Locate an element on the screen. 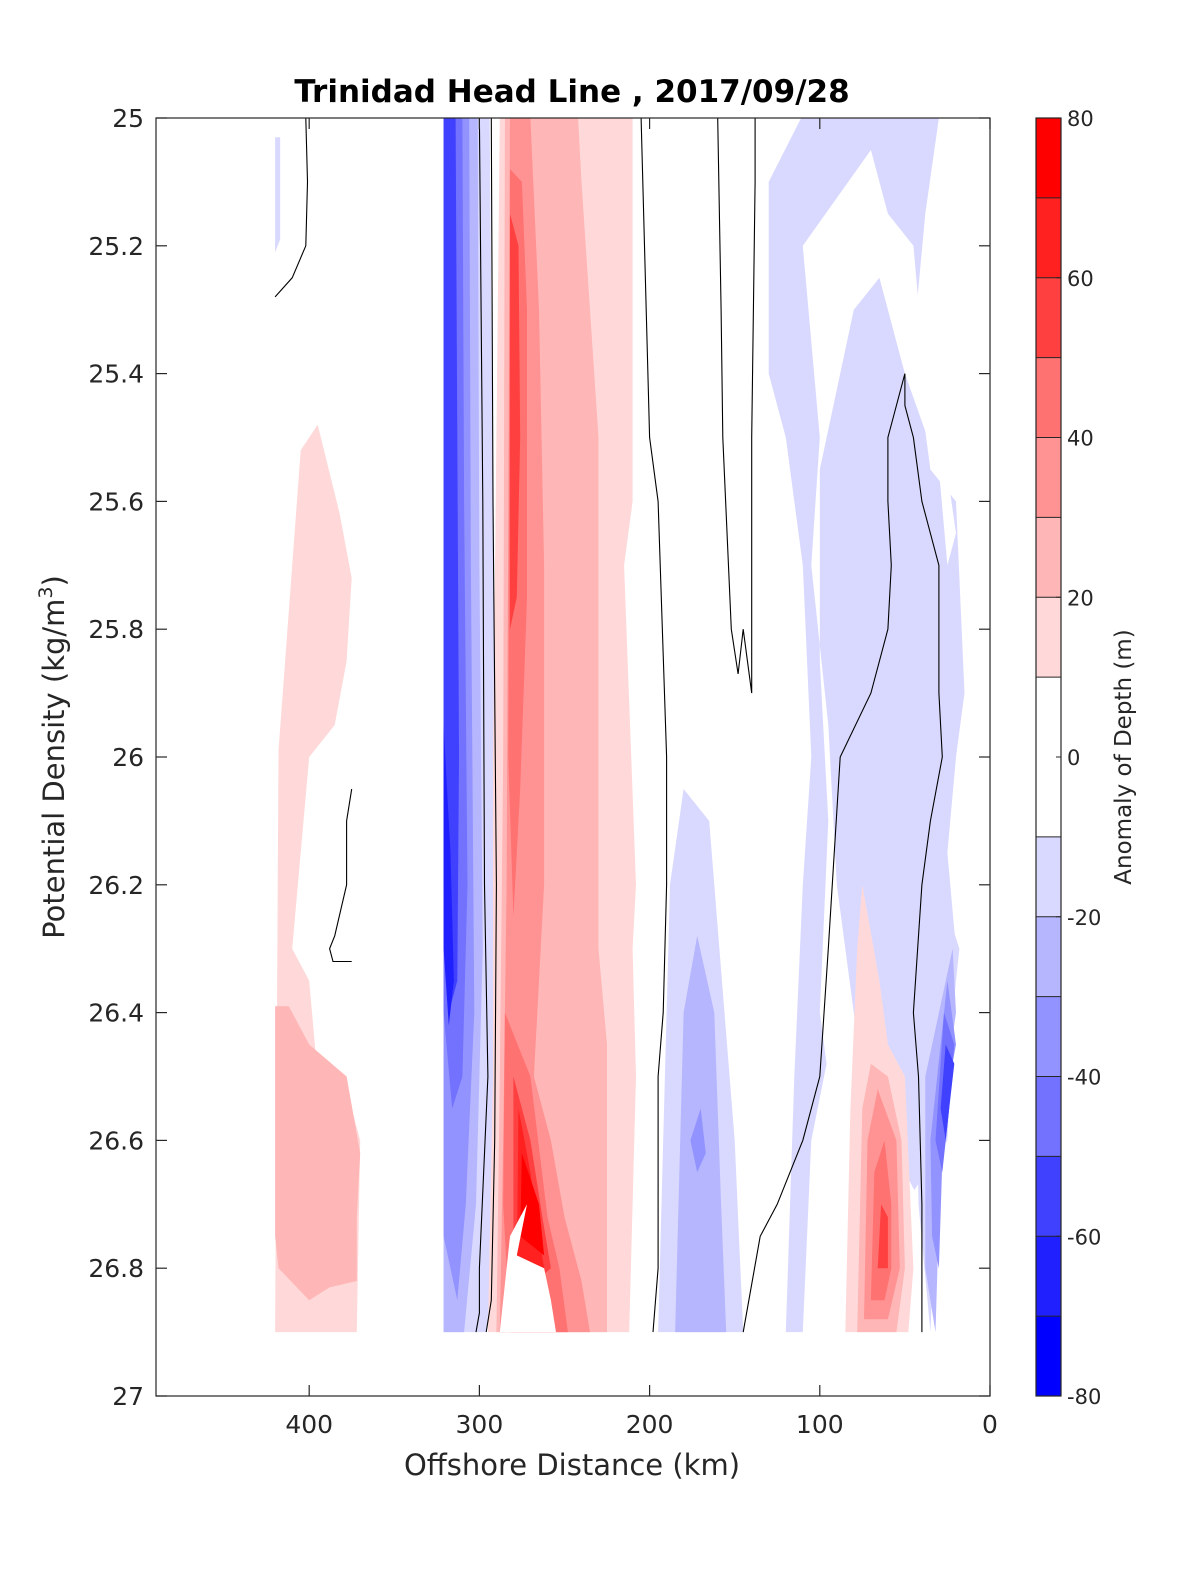 This screenshot has height=1575, width=1200. y-tick-label: 25.8 is located at coordinates (116, 629).